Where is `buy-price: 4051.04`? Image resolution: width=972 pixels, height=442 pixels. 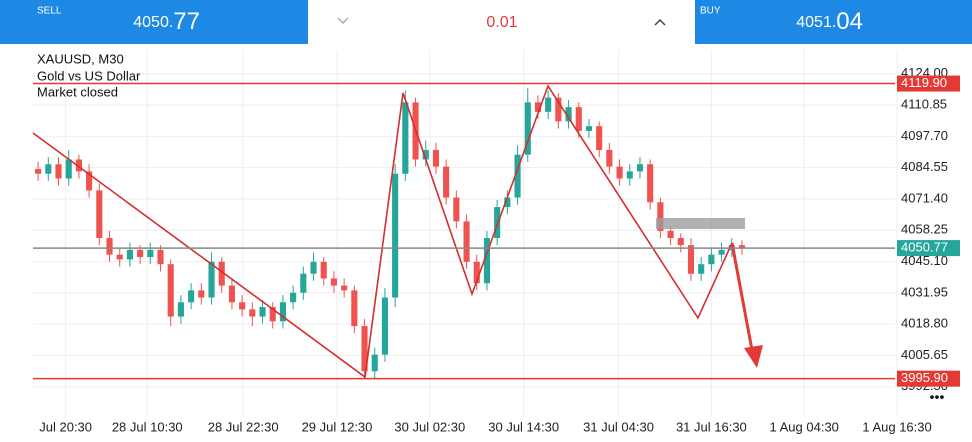 buy-price: 4051.04 is located at coordinates (829, 21).